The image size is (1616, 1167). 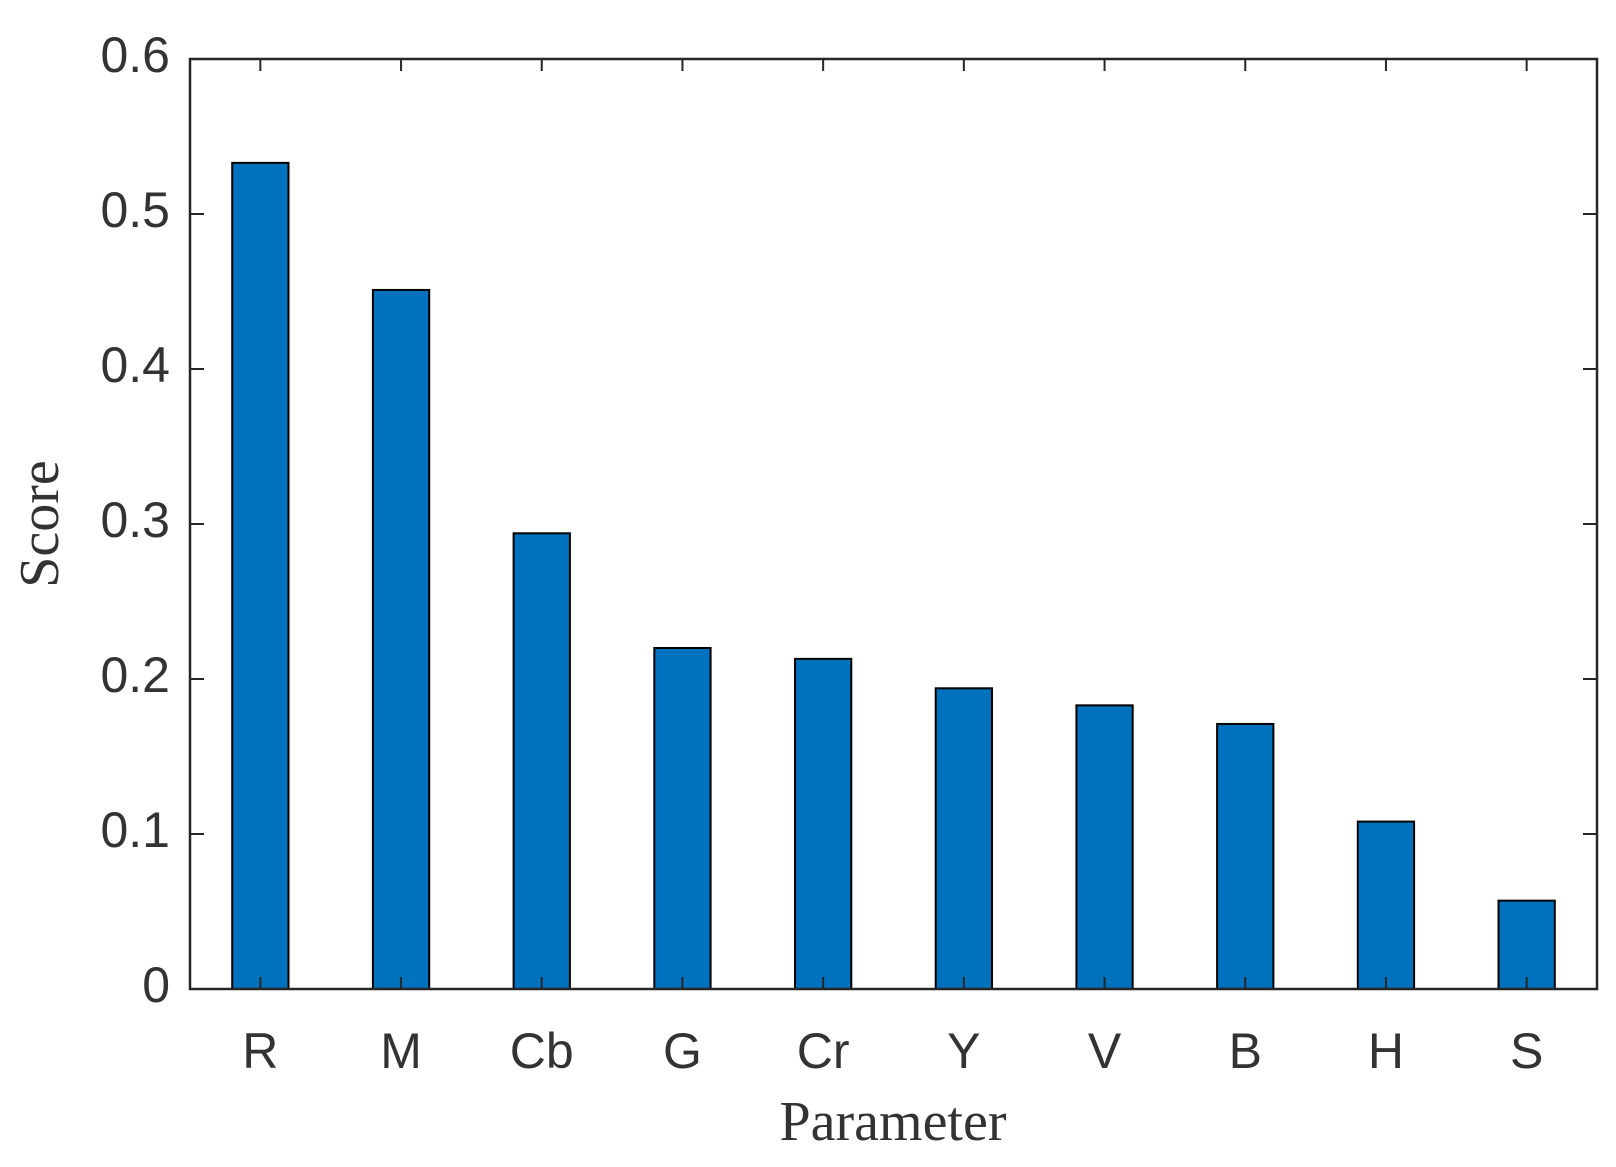 I want to click on y-tick-label: 0.6, so click(x=135, y=55).